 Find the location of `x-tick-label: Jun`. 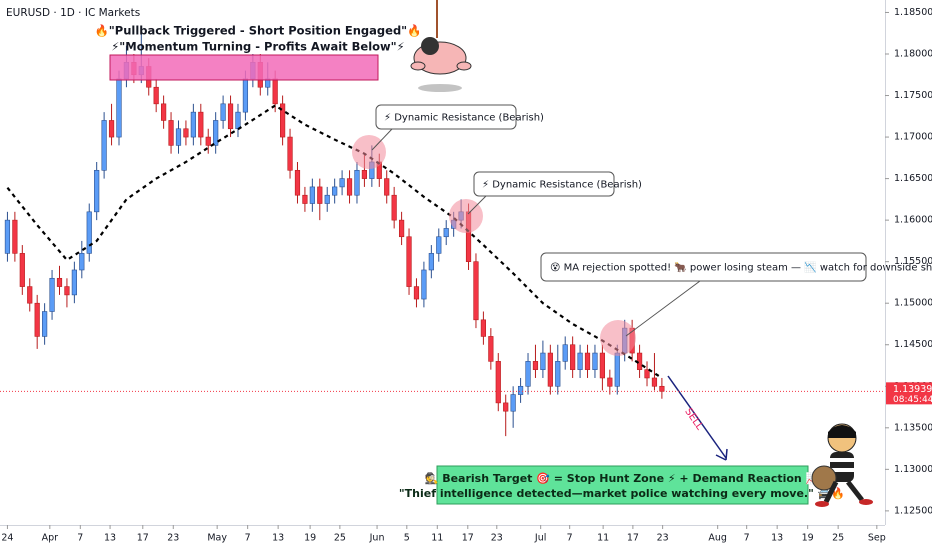

x-tick-label: Jun is located at coordinates (377, 538).